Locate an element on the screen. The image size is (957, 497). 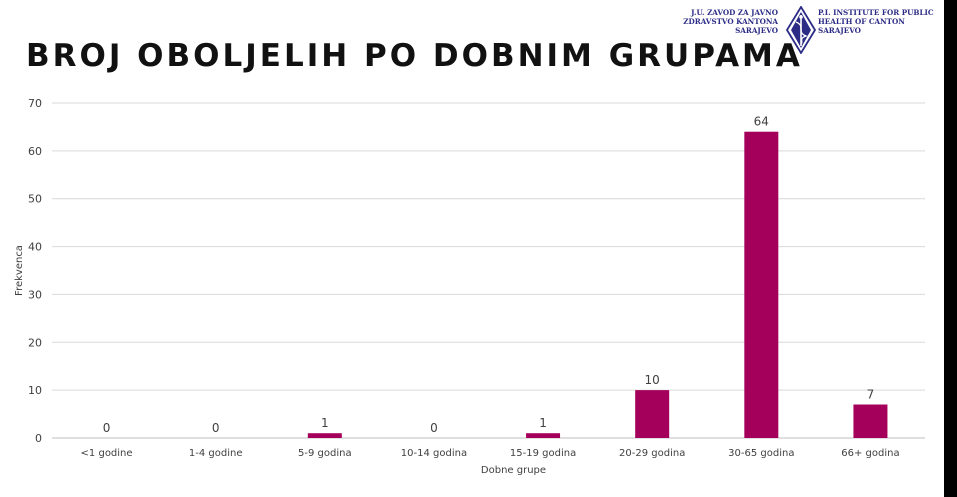
x-tick-label: 66+ godina is located at coordinates (870, 453).